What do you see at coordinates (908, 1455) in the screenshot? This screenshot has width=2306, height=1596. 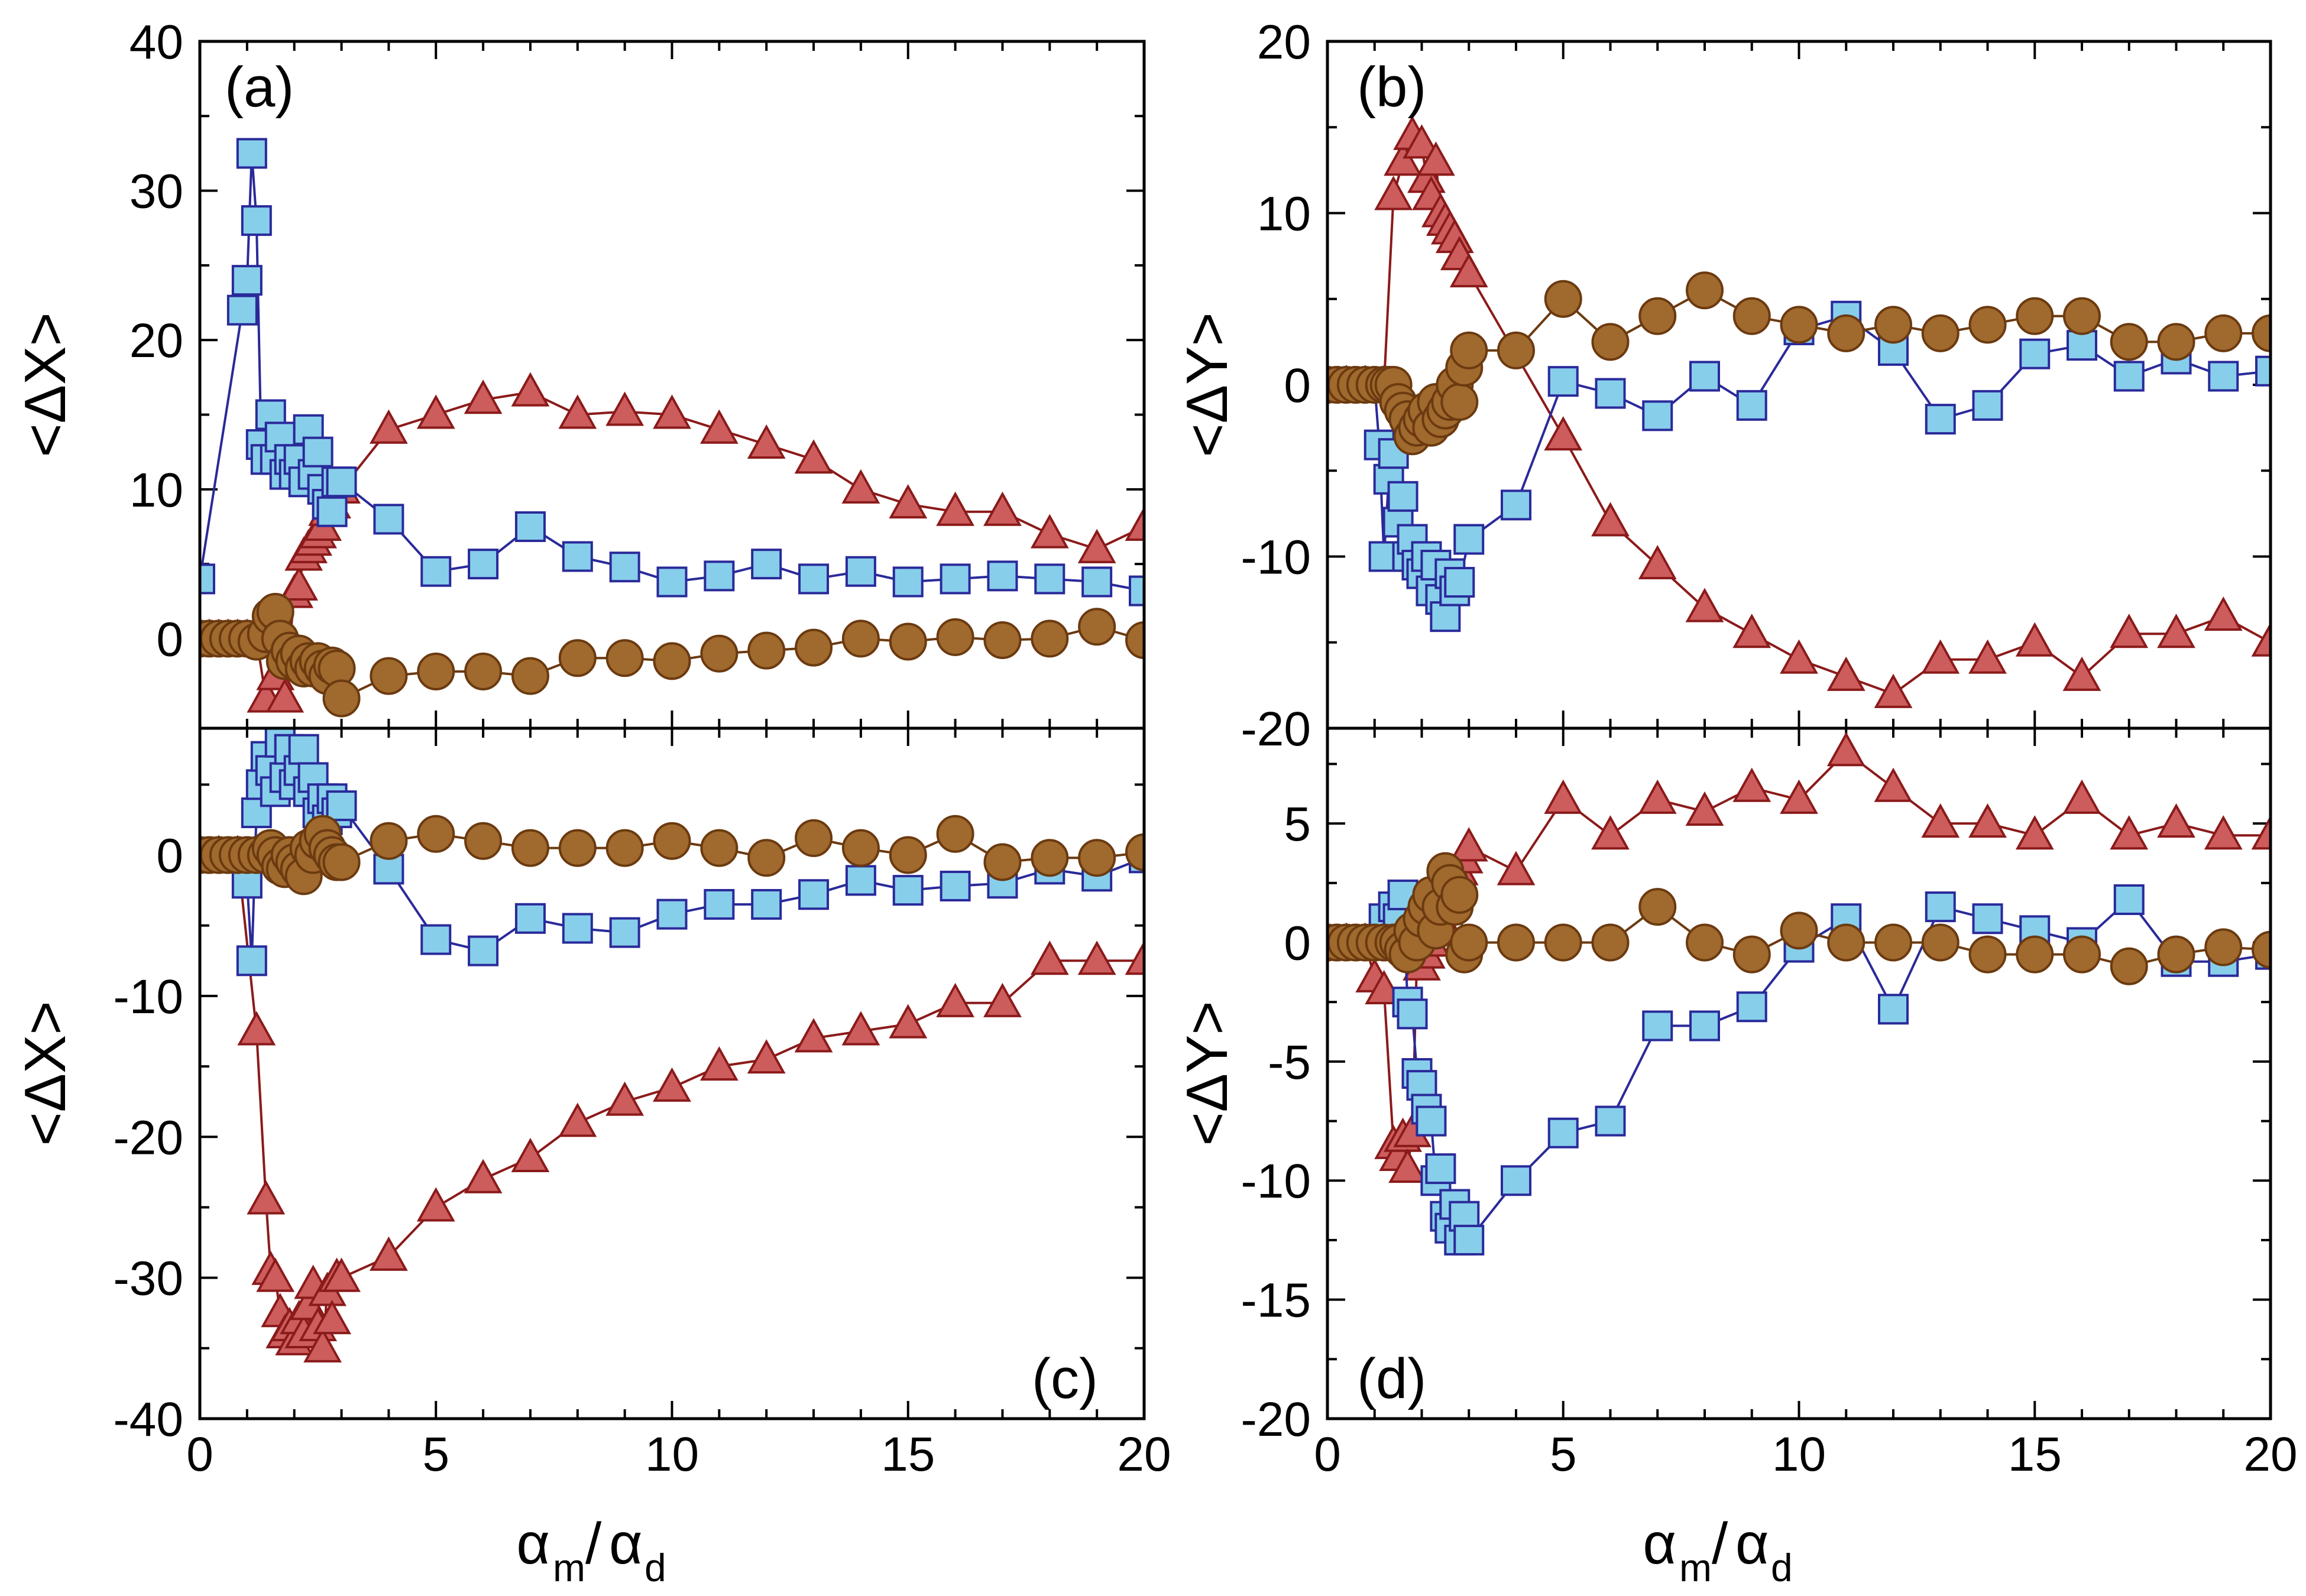 I see `x-tick-label: 15` at bounding box center [908, 1455].